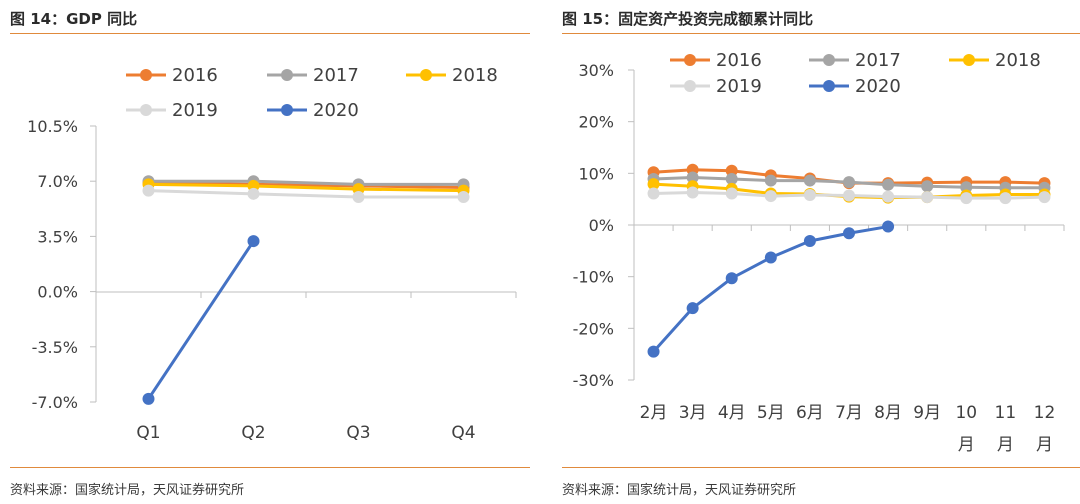  I want to click on x-tick-label: Q2, so click(253, 433).